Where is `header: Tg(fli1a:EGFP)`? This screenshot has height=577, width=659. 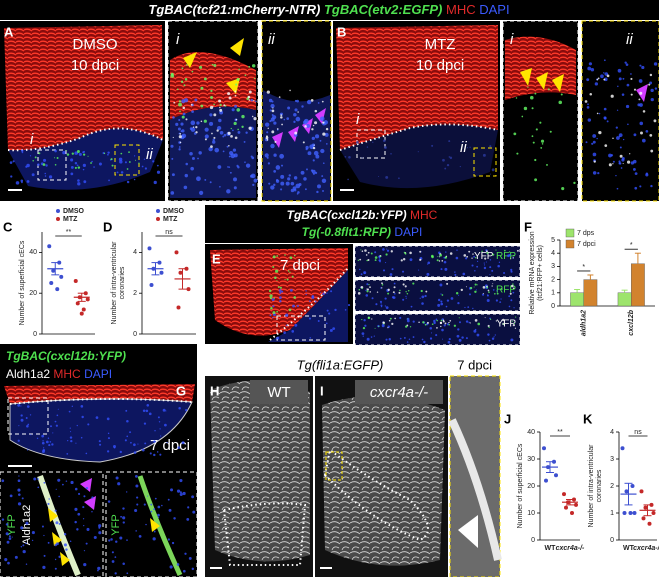 header: Tg(fli1a:EGFP) is located at coordinates (340, 364).